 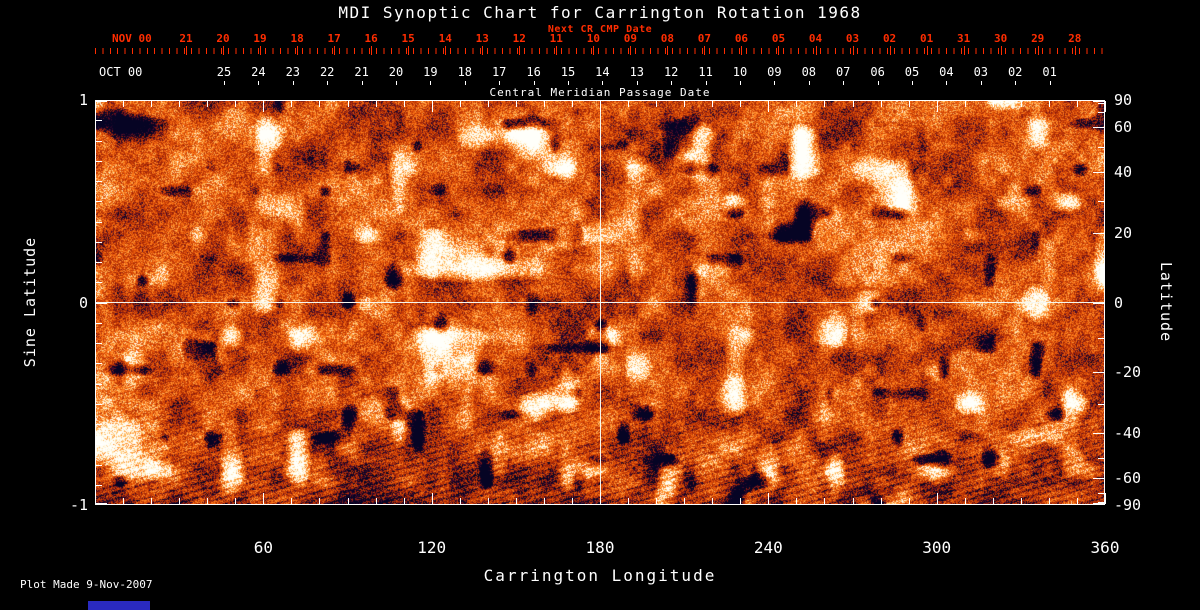 I want to click on longitude-tick-label: 60, so click(x=263, y=547).